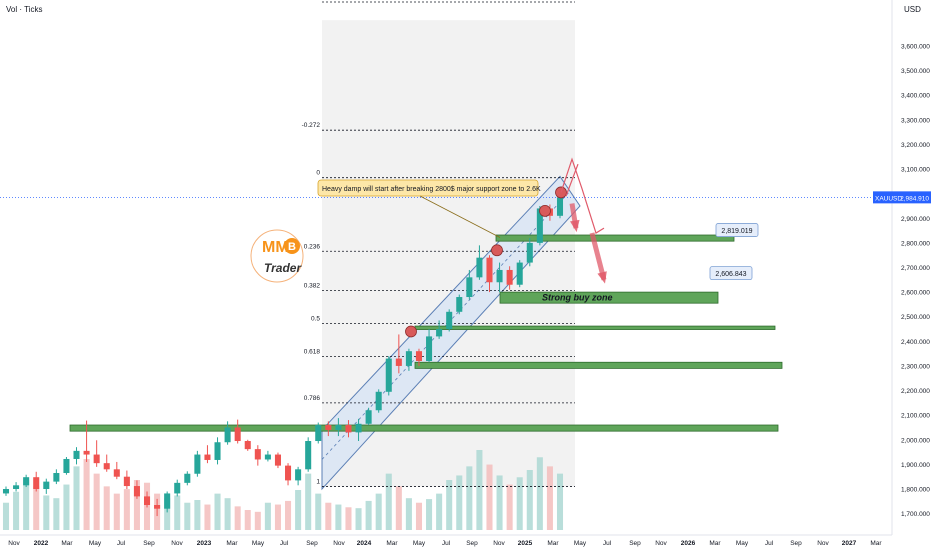 This screenshot has height=555, width=932. Describe the element at coordinates (575, 226) in the screenshot. I see `down-arrow-1-head` at that location.